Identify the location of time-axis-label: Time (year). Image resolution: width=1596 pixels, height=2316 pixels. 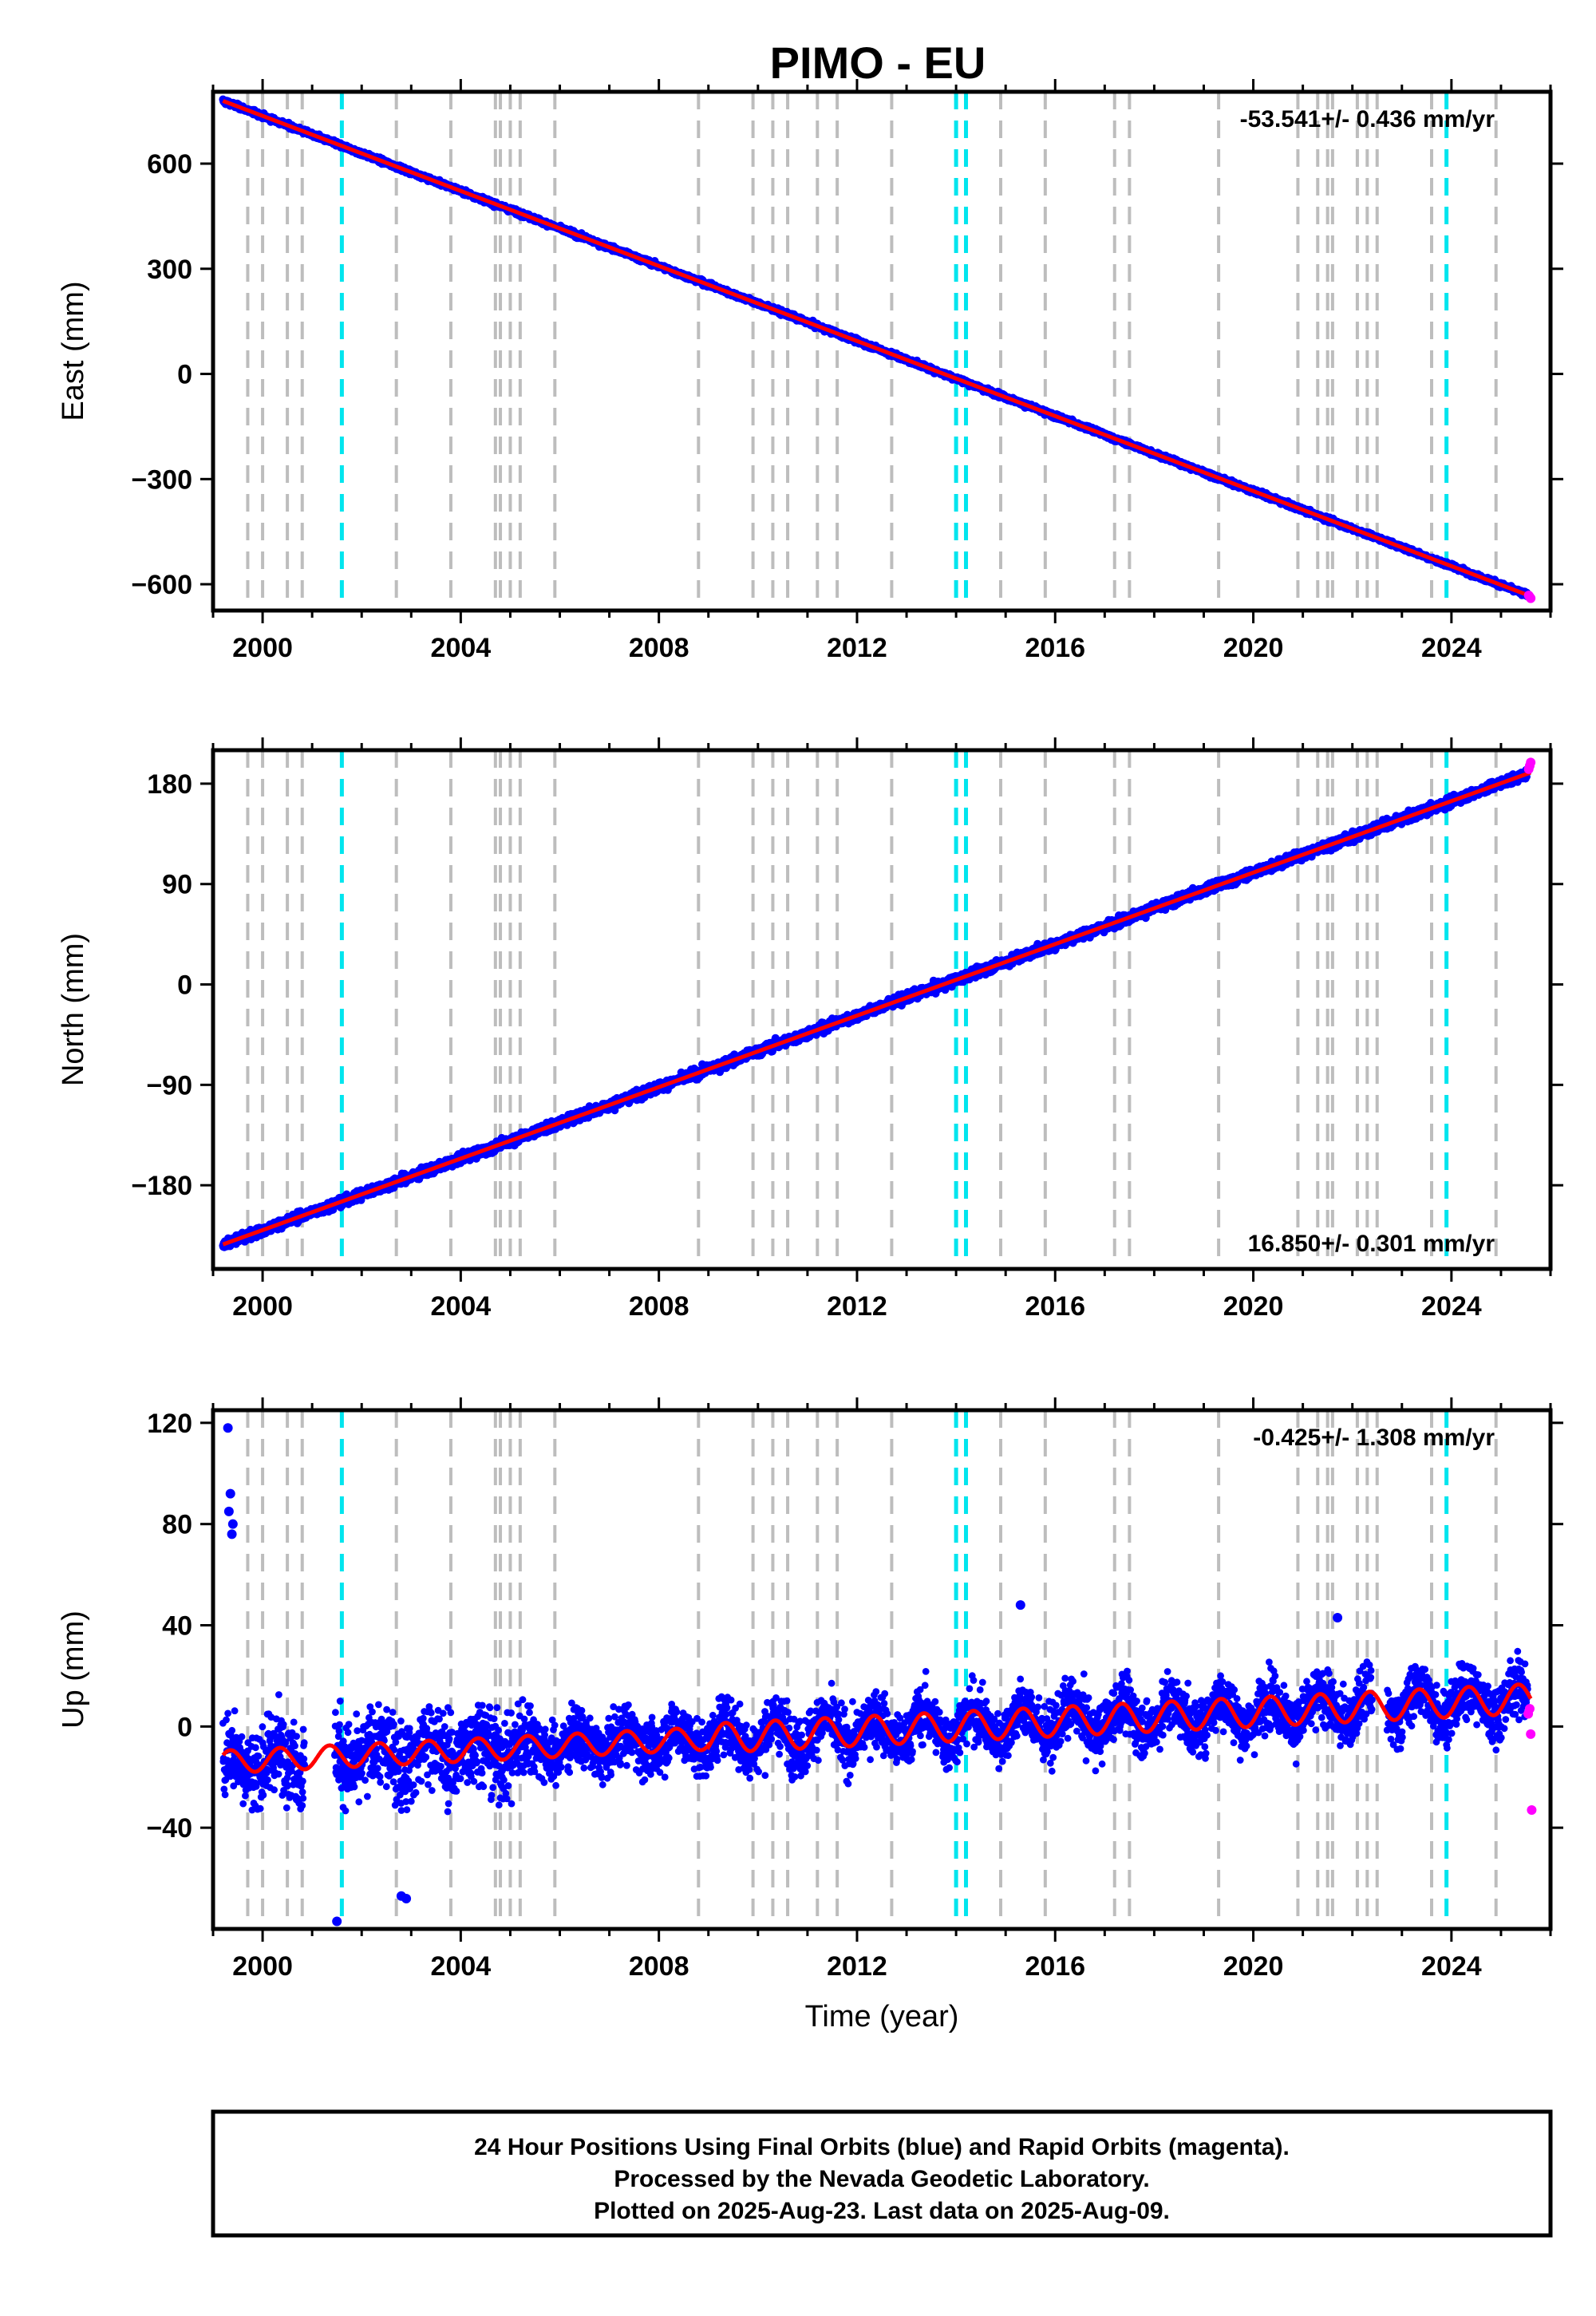
(882, 2016).